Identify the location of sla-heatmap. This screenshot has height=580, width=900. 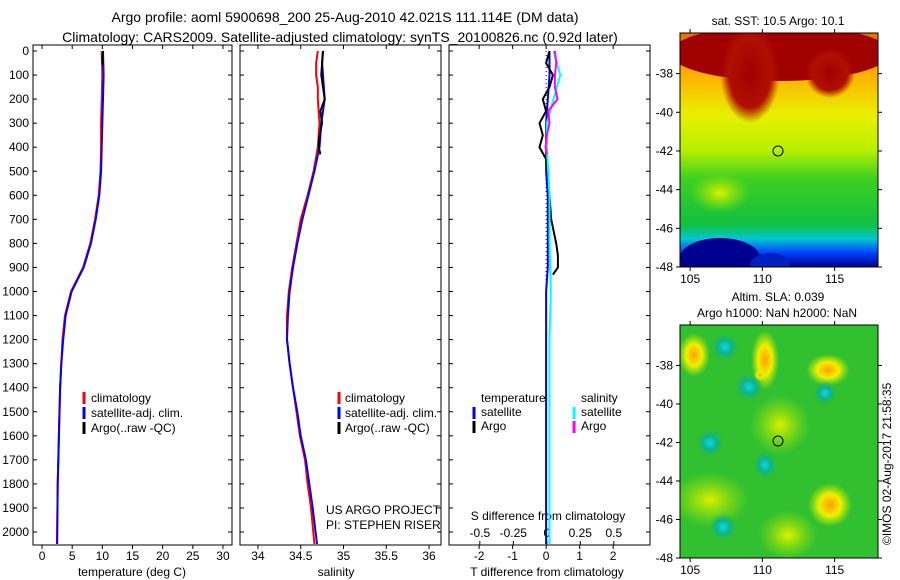
(779, 441).